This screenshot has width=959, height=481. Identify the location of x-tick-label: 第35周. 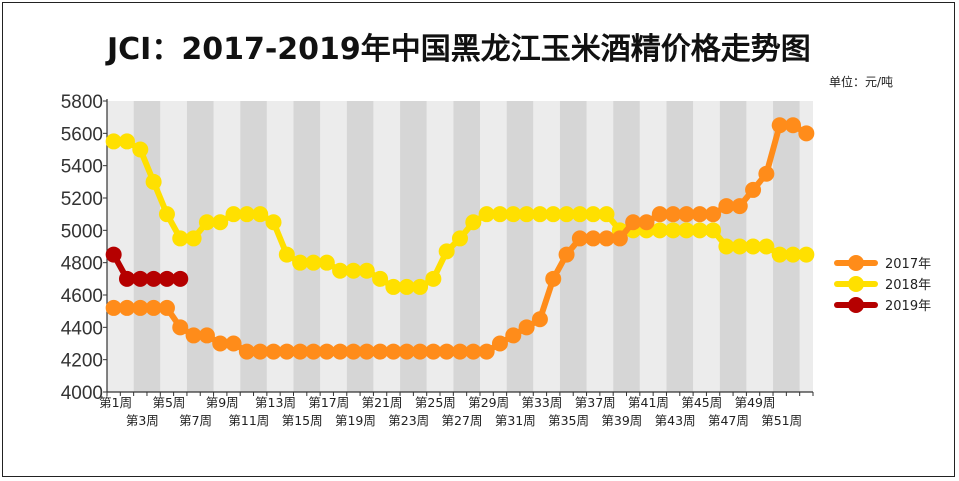
(568, 420).